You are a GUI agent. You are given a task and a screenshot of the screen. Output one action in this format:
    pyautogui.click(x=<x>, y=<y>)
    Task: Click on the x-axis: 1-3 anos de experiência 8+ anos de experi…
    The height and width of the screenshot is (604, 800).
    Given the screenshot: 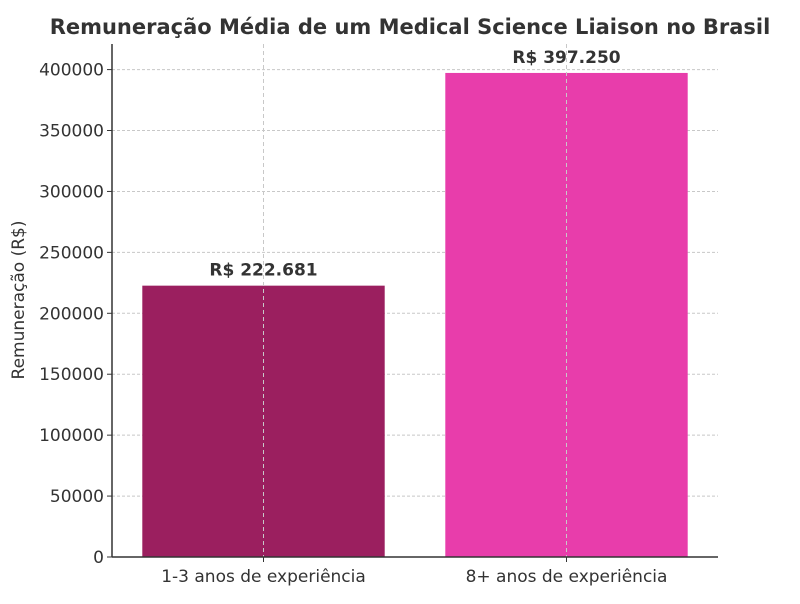 What is the action you would take?
    pyautogui.click(x=415, y=571)
    